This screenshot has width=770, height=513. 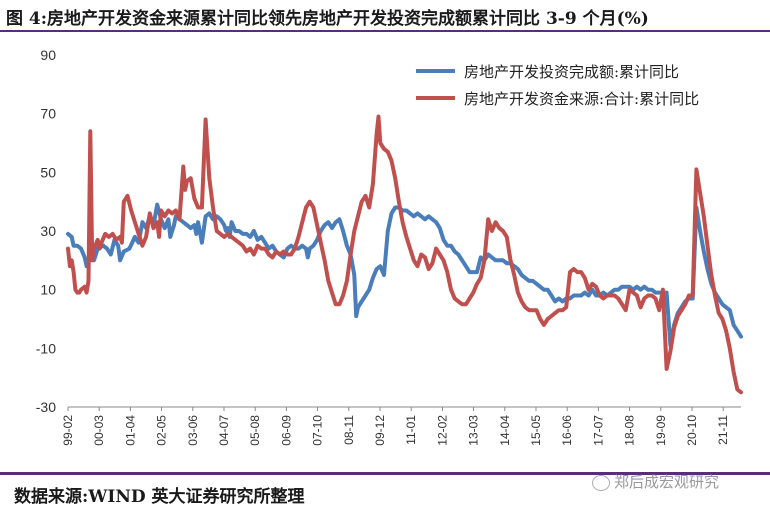 What do you see at coordinates (385, 473) in the screenshot?
I see `footer-divider` at bounding box center [385, 473].